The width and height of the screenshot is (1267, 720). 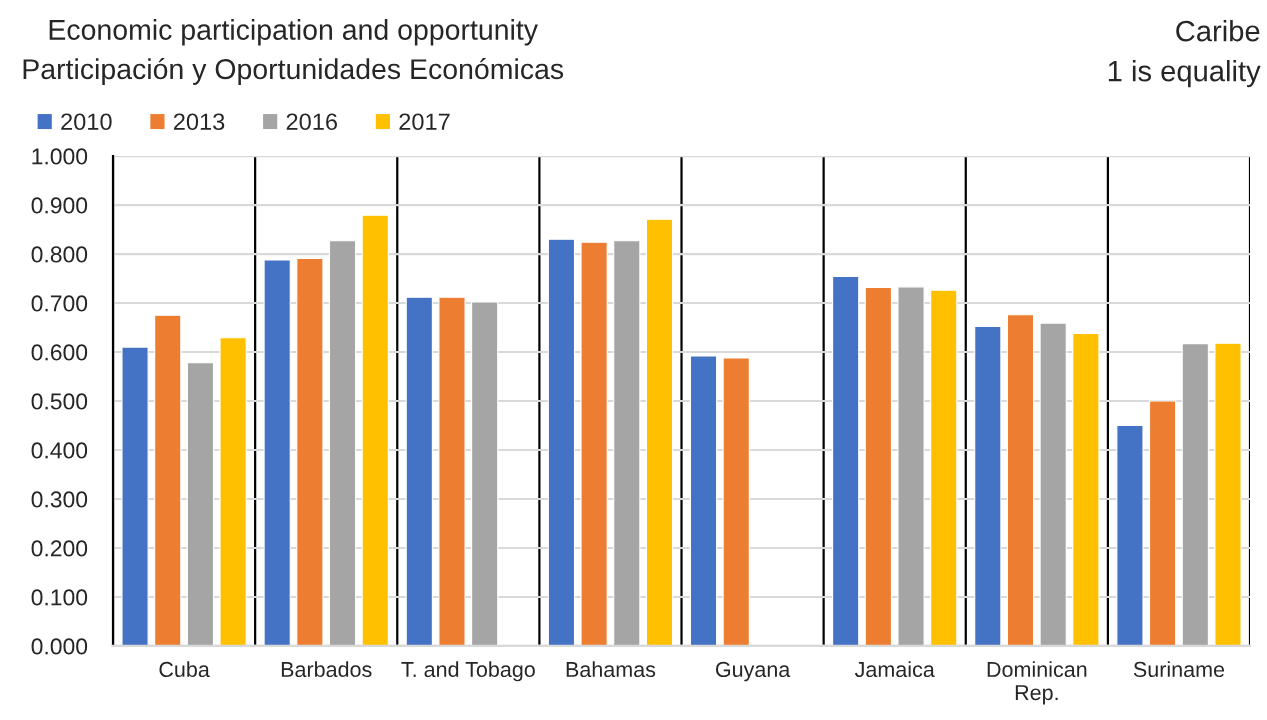 I want to click on x-tick-label: Barbados, so click(x=326, y=669).